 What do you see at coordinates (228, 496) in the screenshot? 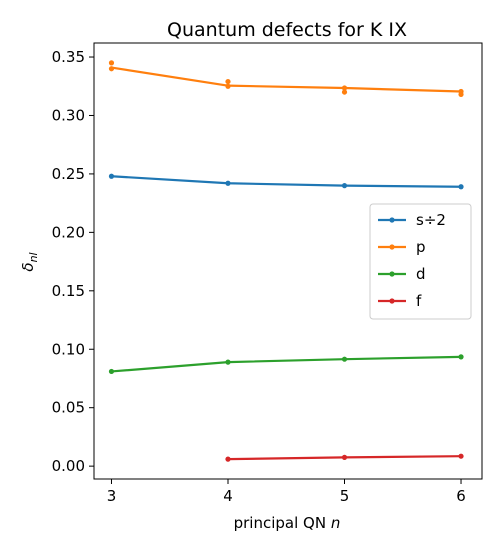
I see `x-tick-label: 4` at bounding box center [228, 496].